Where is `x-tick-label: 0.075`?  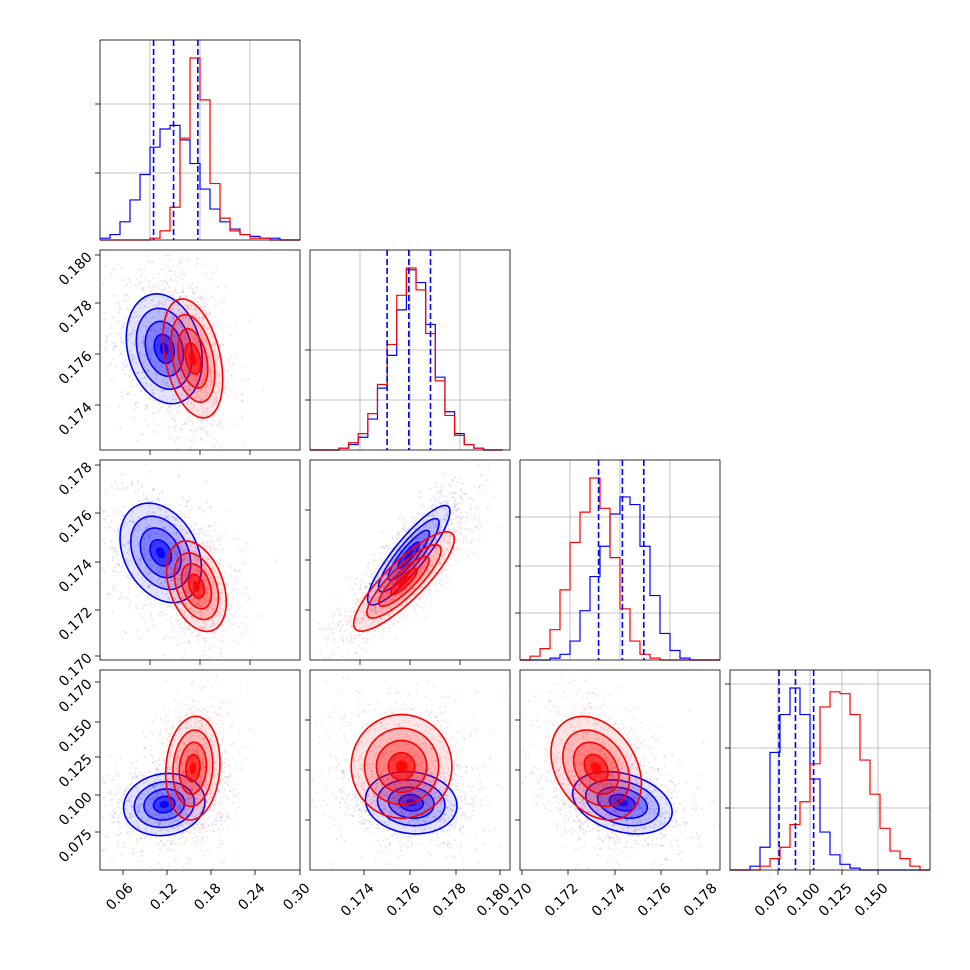
x-tick-label: 0.075 is located at coordinates (772, 900).